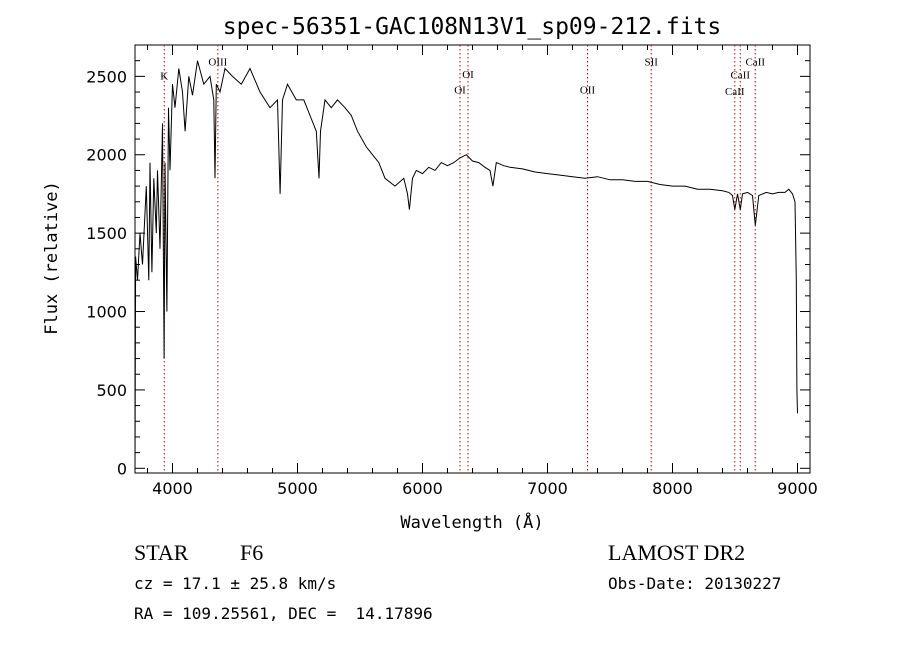 This screenshot has height=649, width=900. Describe the element at coordinates (471, 522) in the screenshot. I see `x-axis-label: Wavelength (Å)` at that location.